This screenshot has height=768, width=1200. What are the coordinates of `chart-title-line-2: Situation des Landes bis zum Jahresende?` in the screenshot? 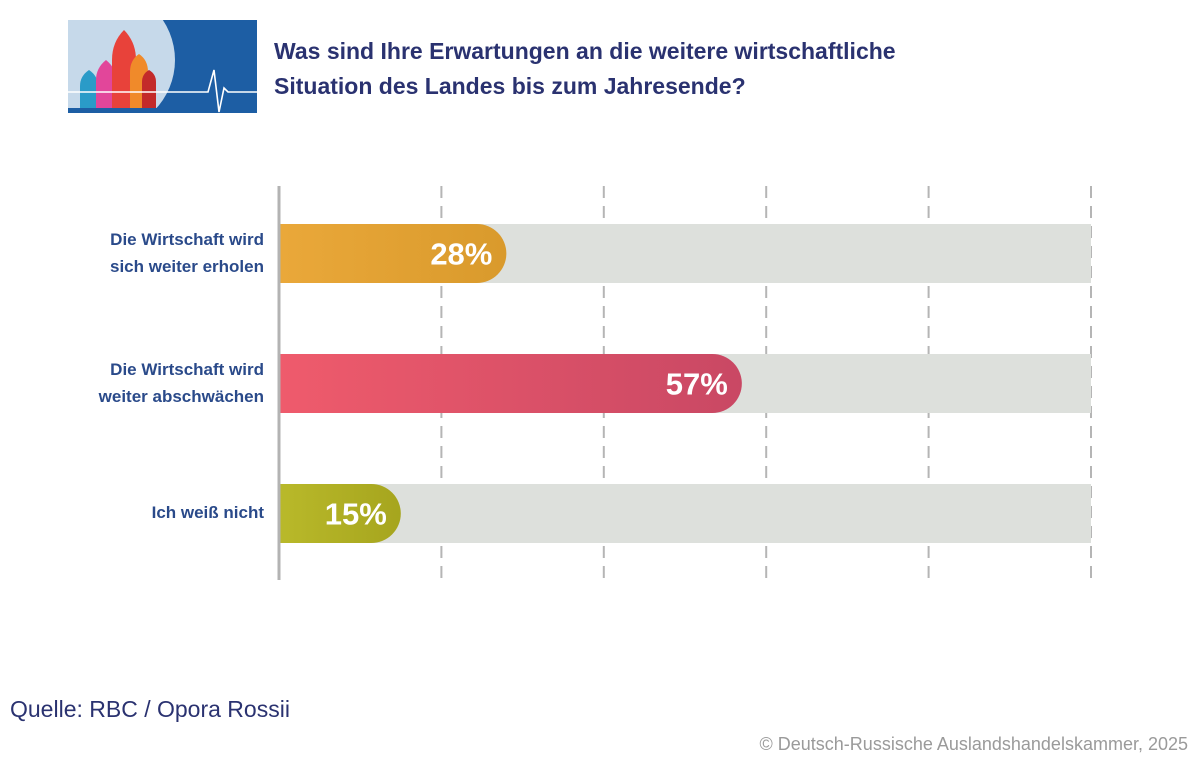 It's located at (510, 86).